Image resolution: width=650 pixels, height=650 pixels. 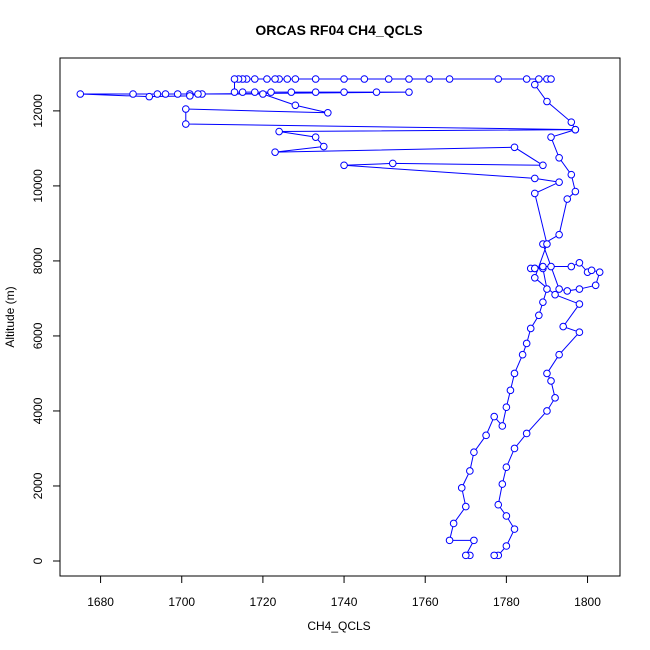 What do you see at coordinates (38, 111) in the screenshot?
I see `y-tick-label: 12000` at bounding box center [38, 111].